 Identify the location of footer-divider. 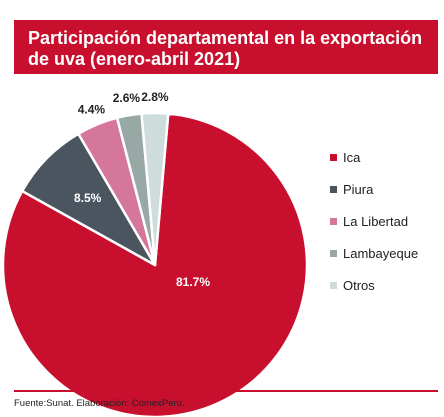
(226, 391).